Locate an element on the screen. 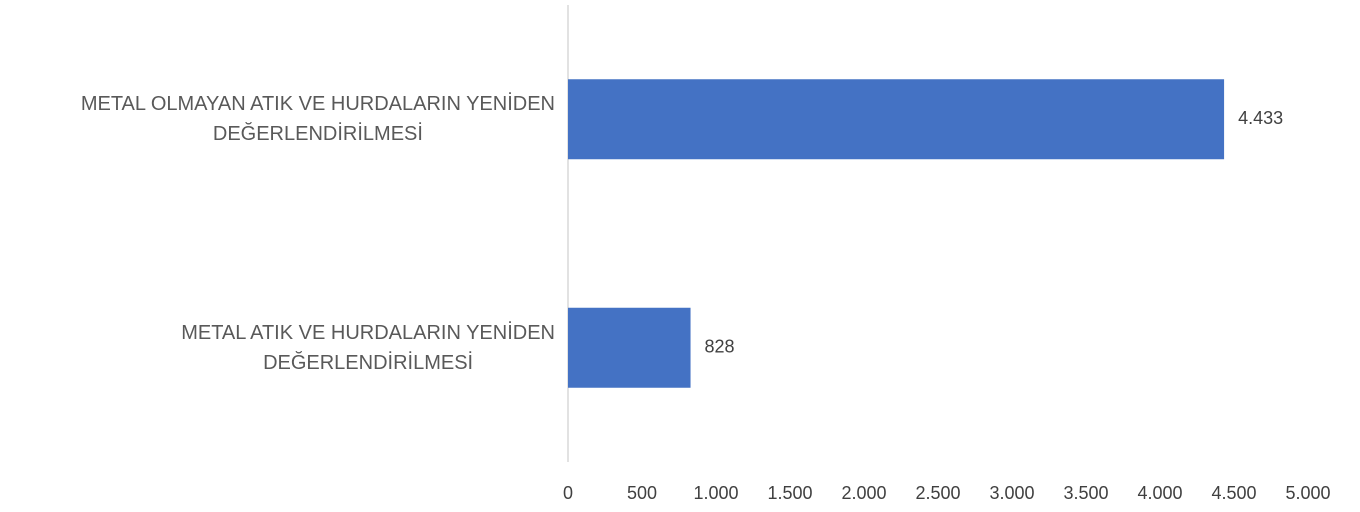 The image size is (1360, 512). x-tick-label: 5.000 is located at coordinates (1307, 493).